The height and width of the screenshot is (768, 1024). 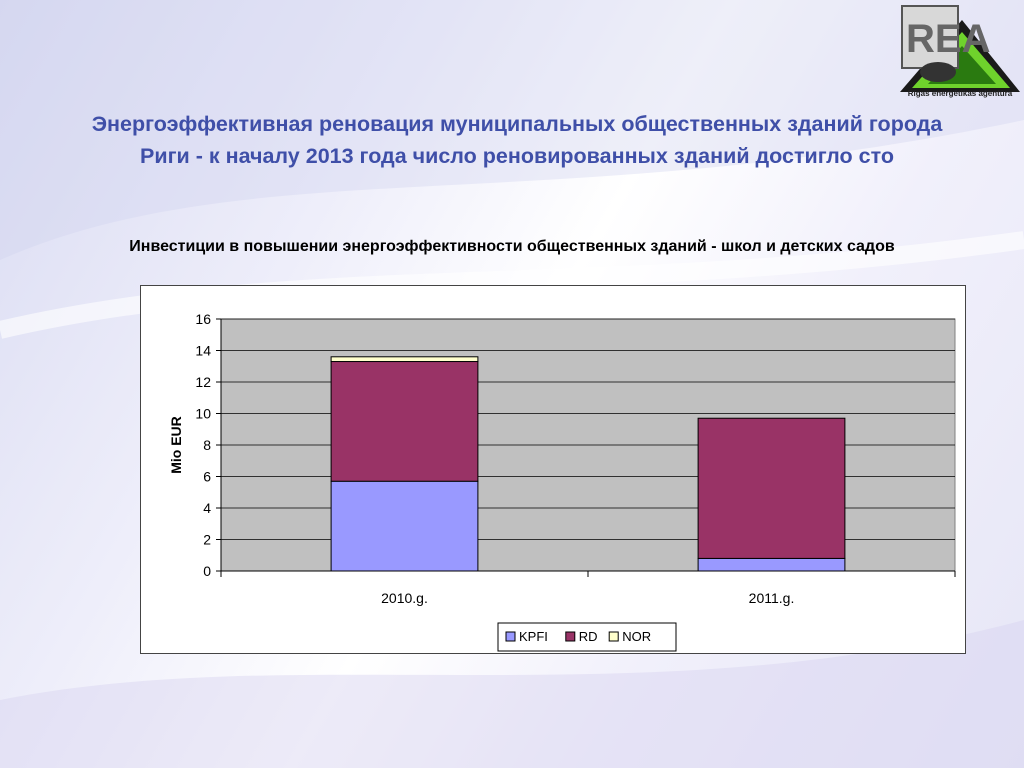 I want to click on y-tick-label: 10, so click(x=203, y=414).